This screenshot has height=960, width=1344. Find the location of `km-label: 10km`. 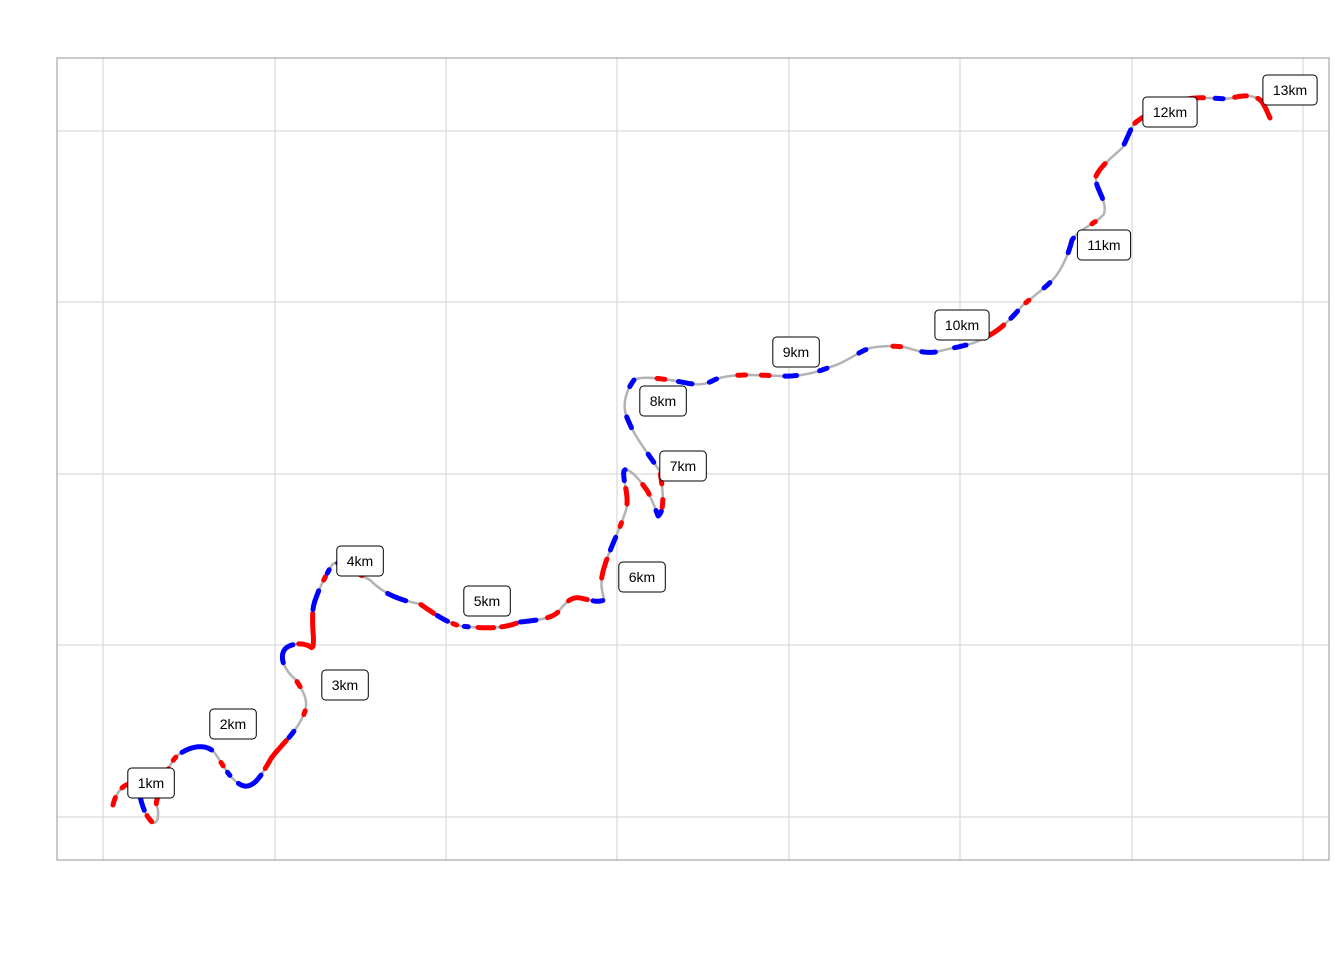

km-label: 10km is located at coordinates (962, 325).